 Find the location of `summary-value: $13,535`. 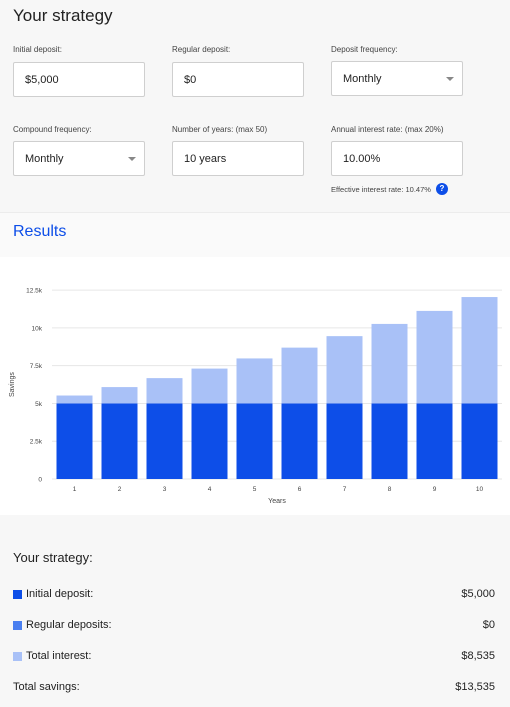

summary-value: $13,535 is located at coordinates (475, 687).